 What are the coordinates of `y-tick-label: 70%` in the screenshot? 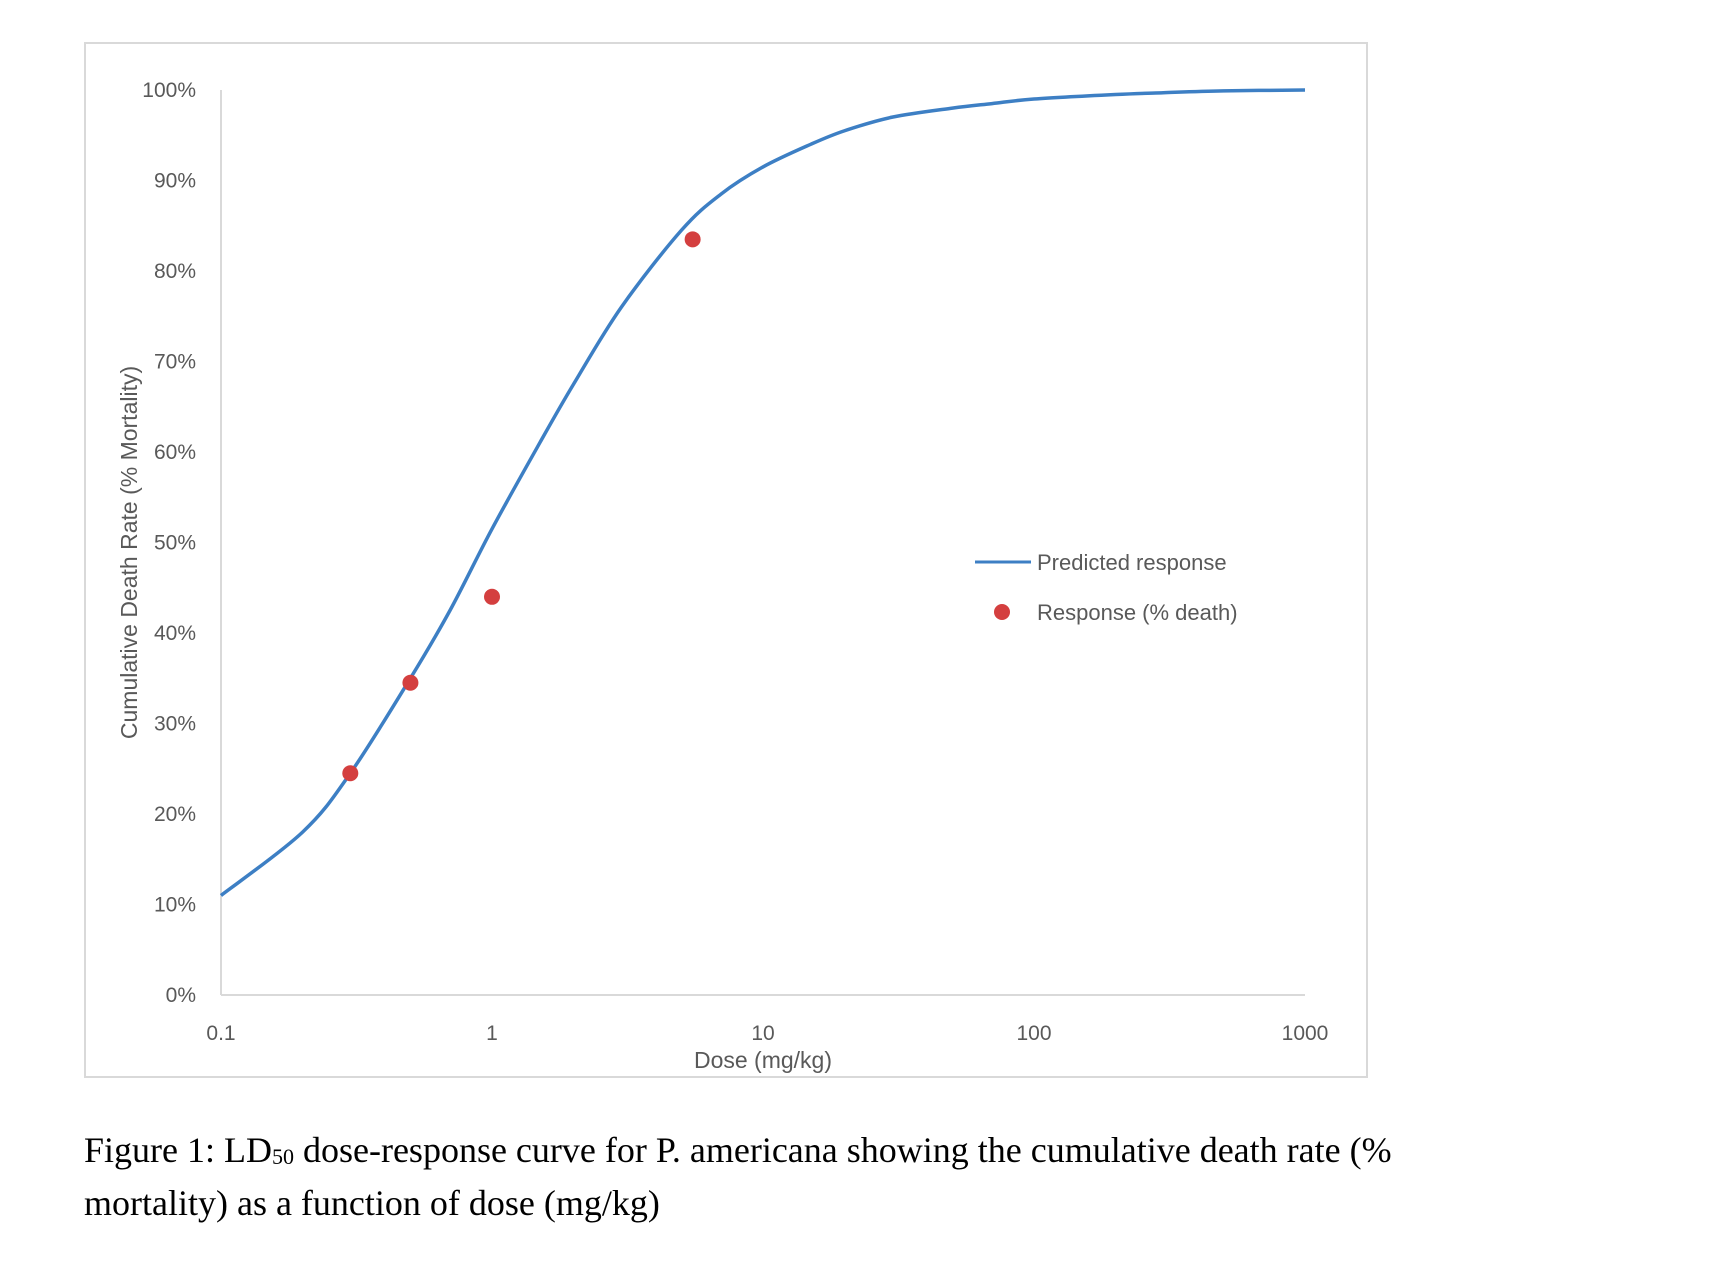 It's located at (175, 362).